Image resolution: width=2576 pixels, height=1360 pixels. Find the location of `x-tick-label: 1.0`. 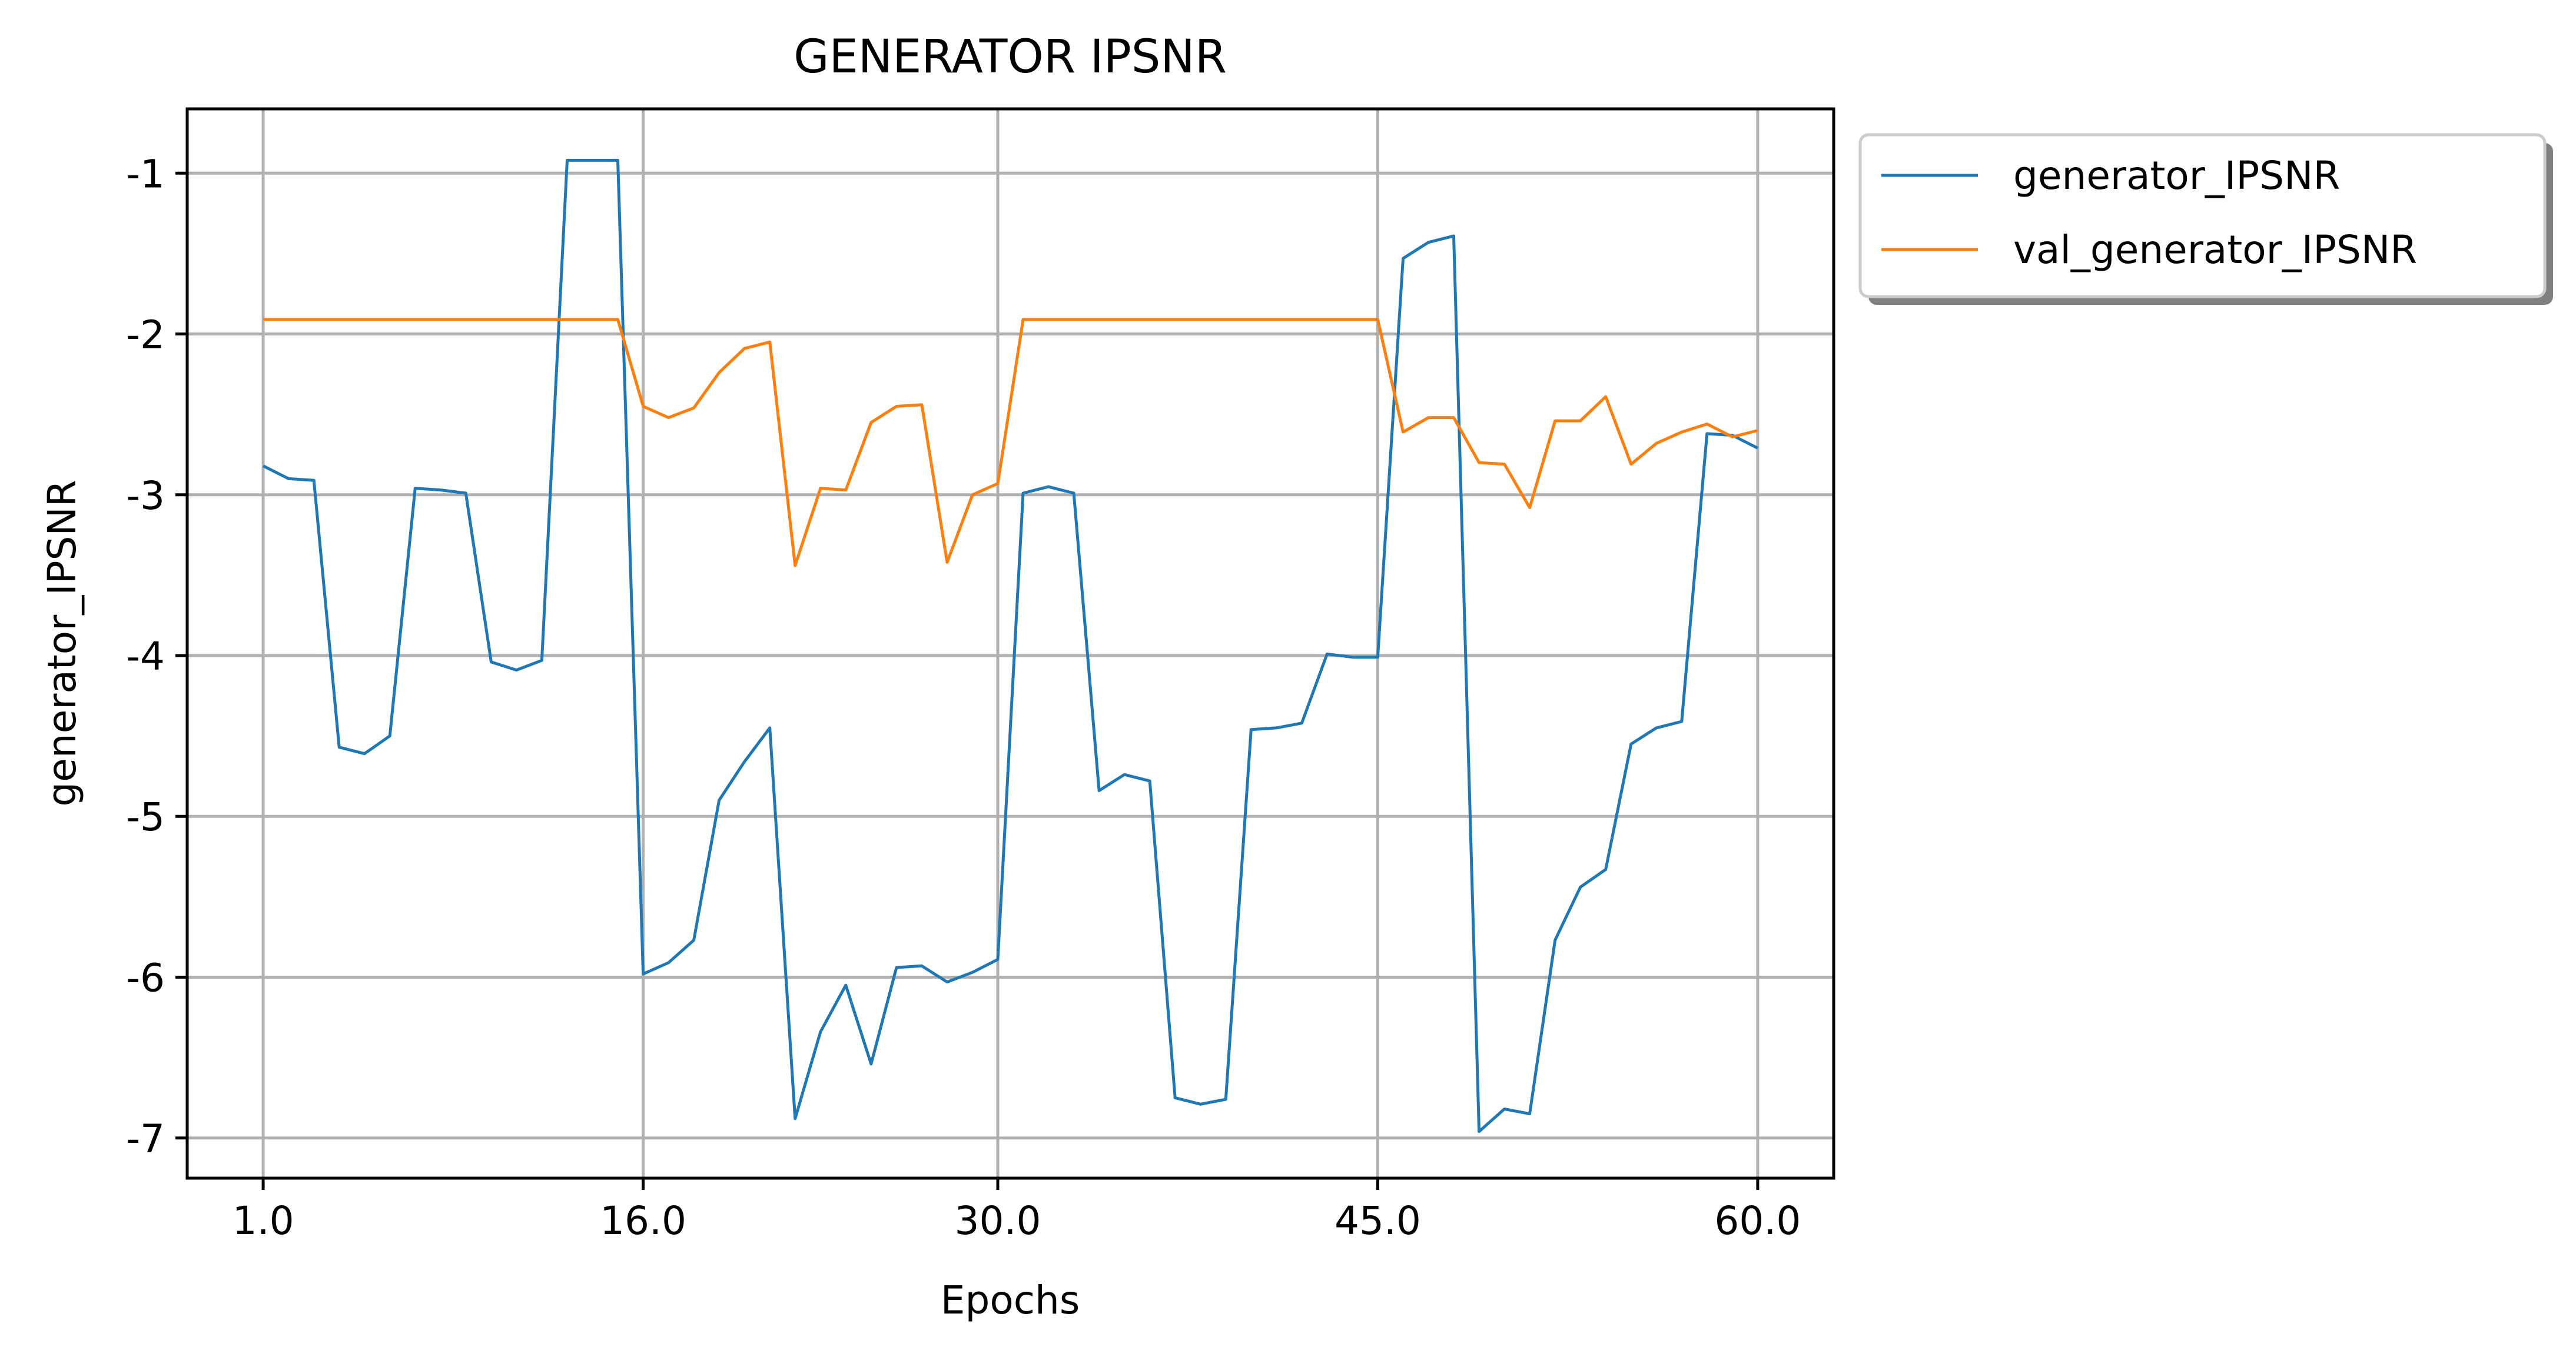

x-tick-label: 1.0 is located at coordinates (263, 1220).